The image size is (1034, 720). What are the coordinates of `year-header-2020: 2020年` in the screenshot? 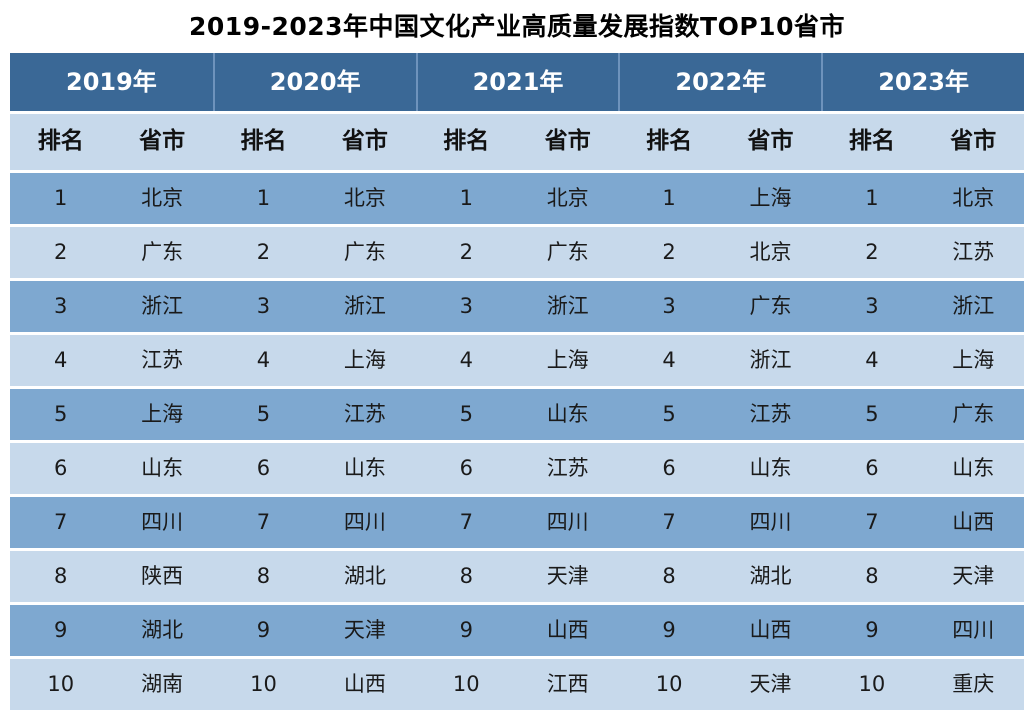 It's located at (314, 81).